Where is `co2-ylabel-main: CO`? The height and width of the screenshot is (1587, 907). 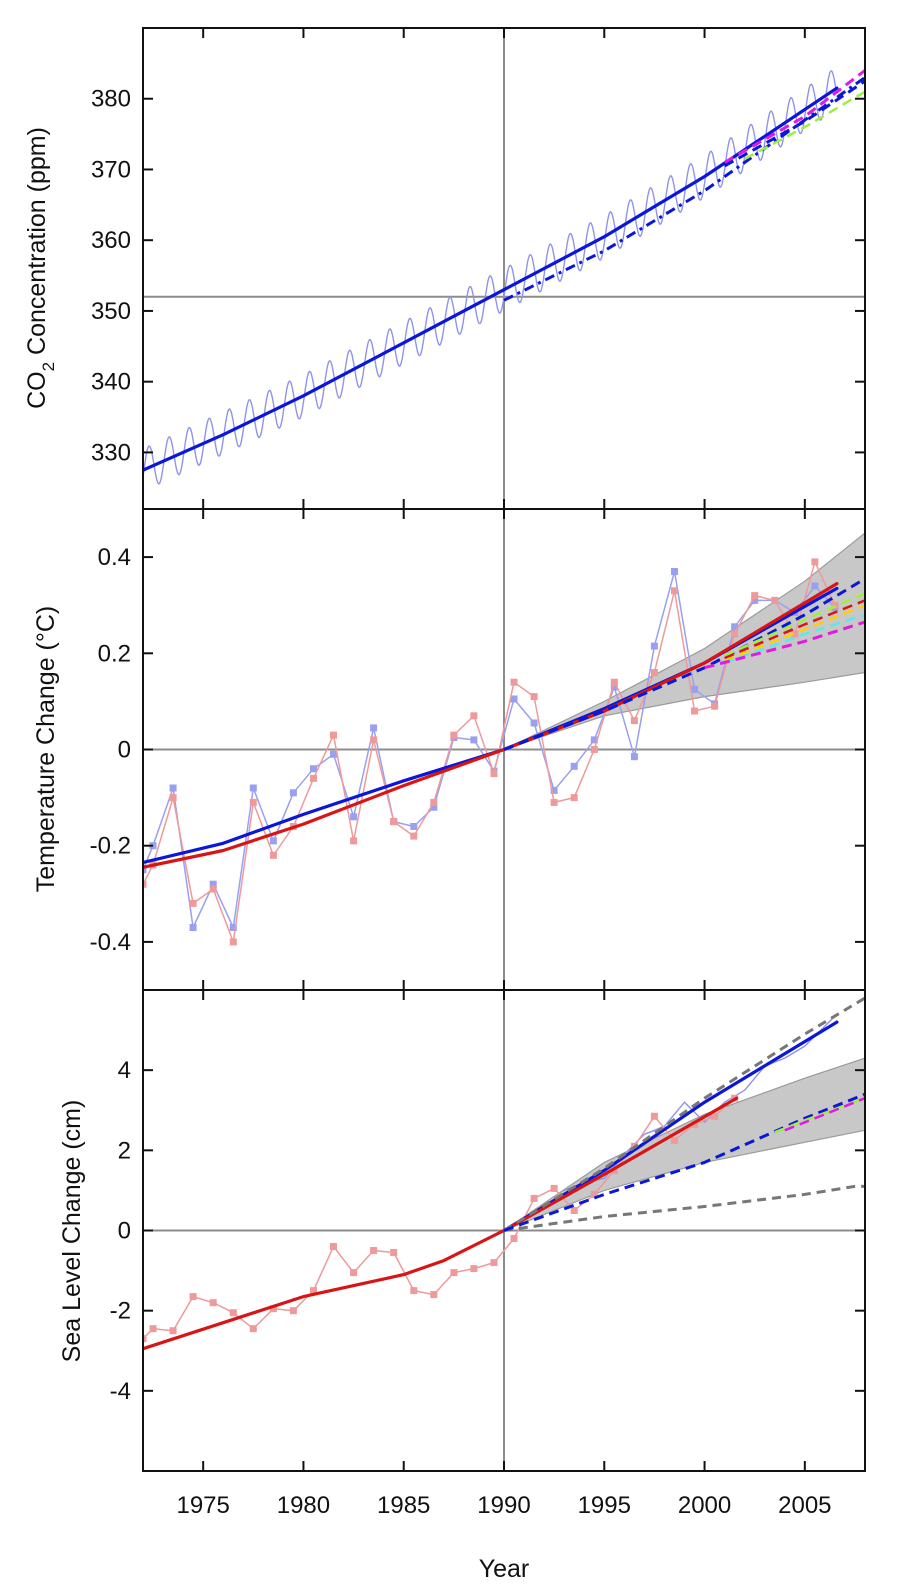 co2-ylabel-main: CO is located at coordinates (37, 390).